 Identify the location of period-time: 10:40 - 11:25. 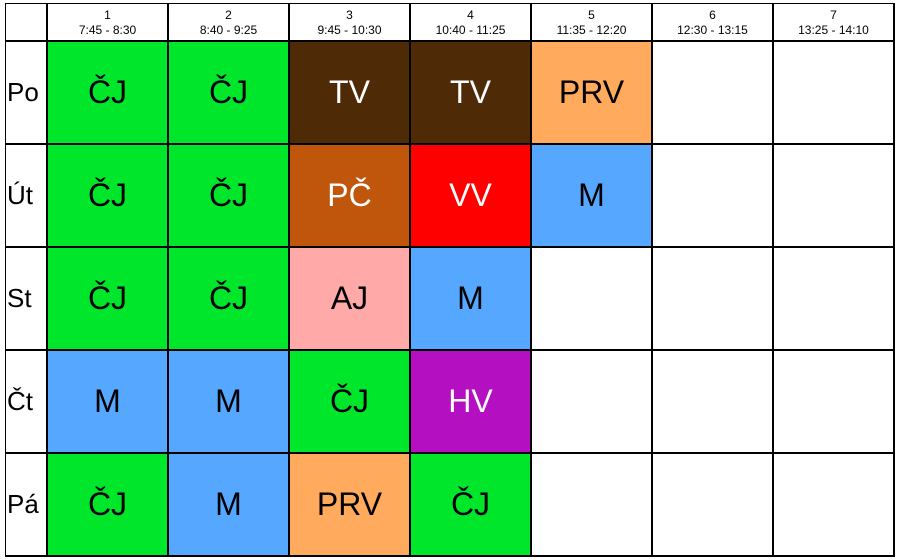
(470, 29).